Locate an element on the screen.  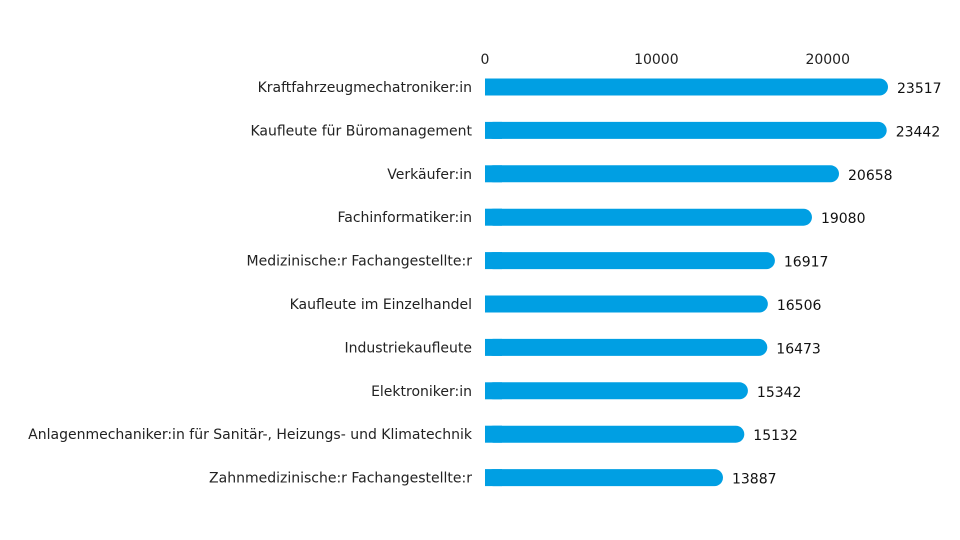
value-label: 19080 is located at coordinates (843, 219).